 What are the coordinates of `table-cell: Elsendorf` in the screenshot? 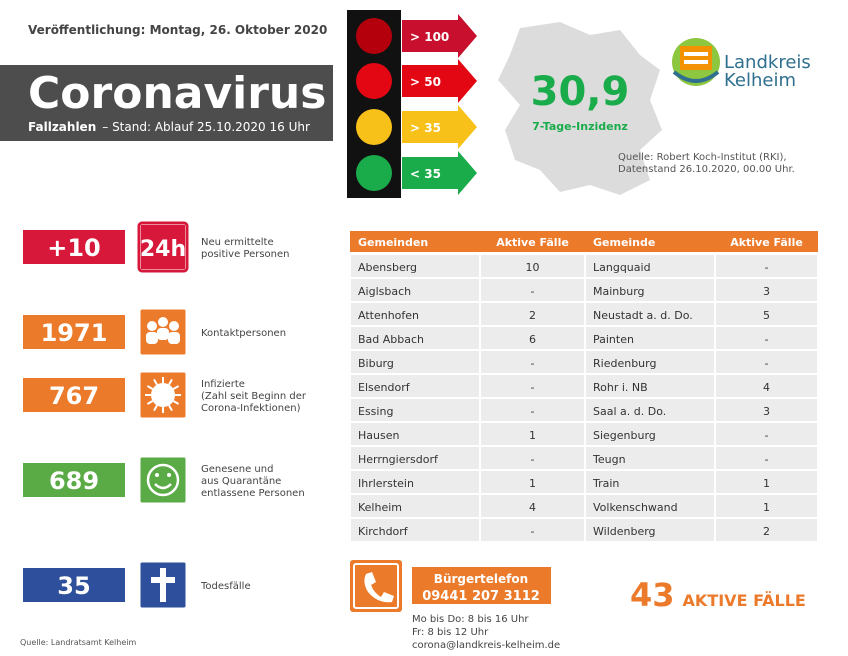 It's located at (384, 387).